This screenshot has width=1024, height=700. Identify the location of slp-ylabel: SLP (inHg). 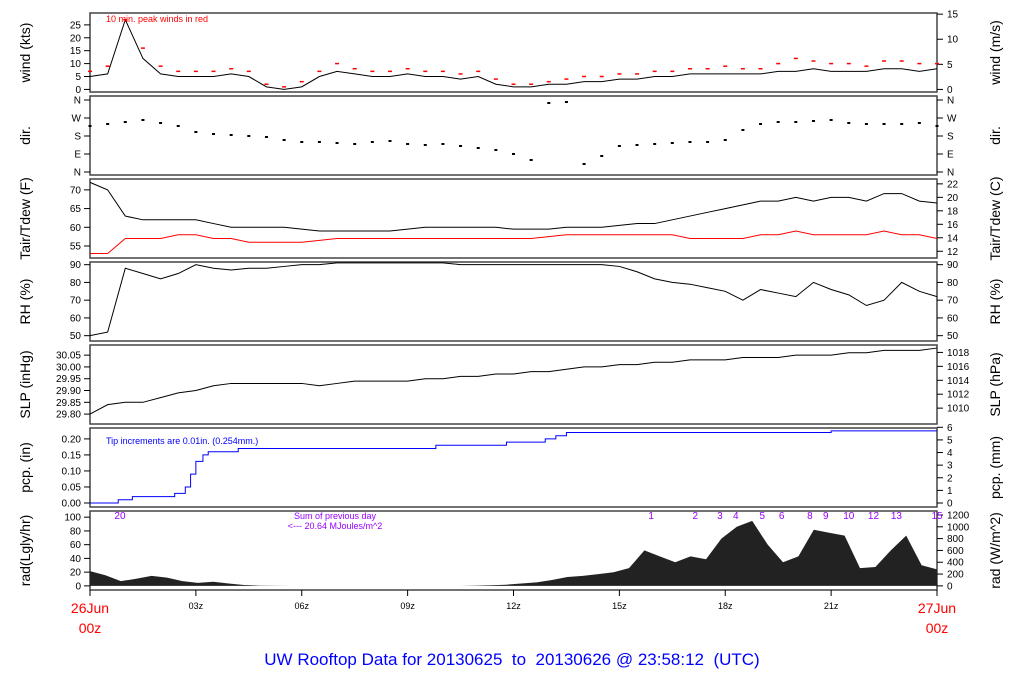
(25, 384).